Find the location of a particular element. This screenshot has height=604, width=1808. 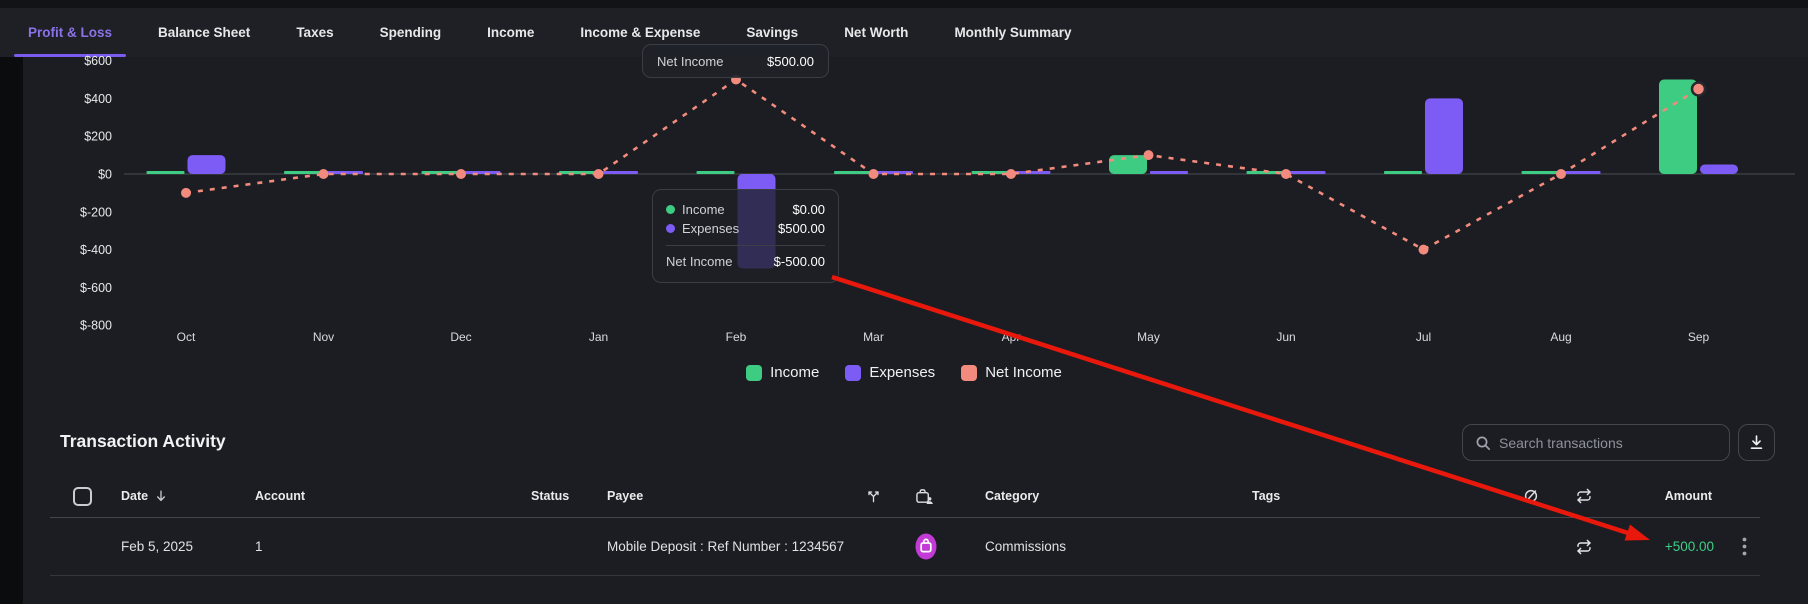

svg-text: Mar is located at coordinates (873, 337).